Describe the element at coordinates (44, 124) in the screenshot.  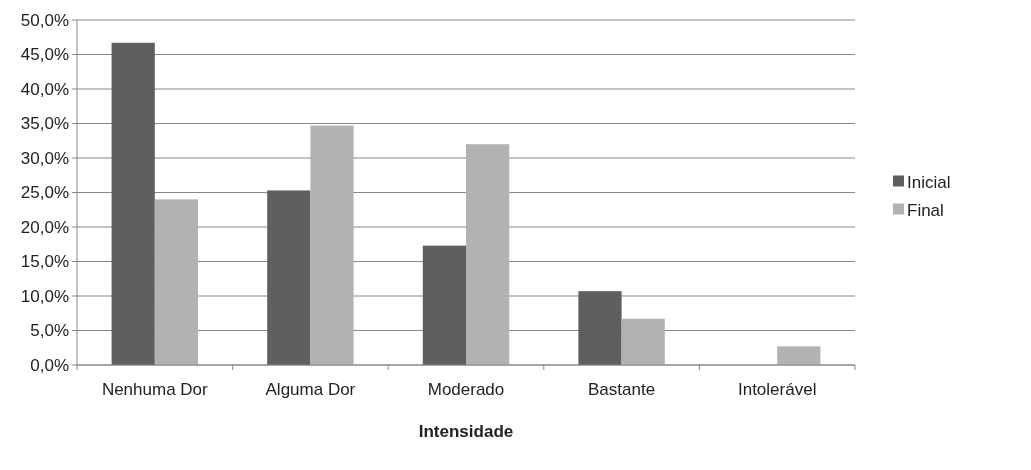
I see `y-tick-label: 35,0%` at that location.